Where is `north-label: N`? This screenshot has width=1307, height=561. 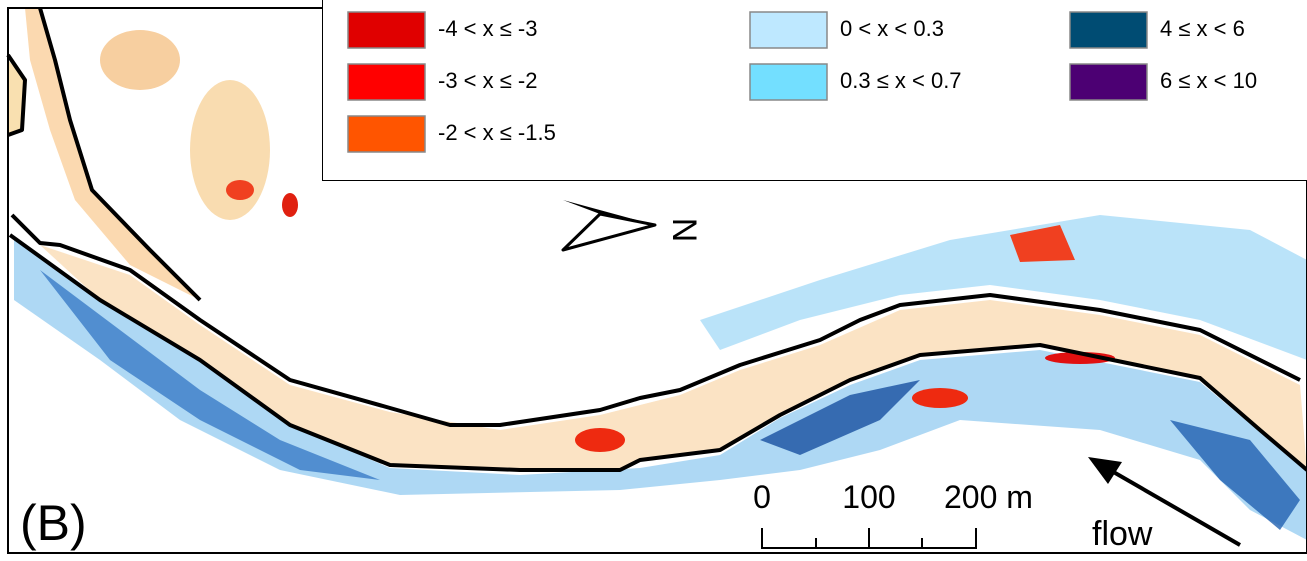
north-label: N is located at coordinates (684, 230).